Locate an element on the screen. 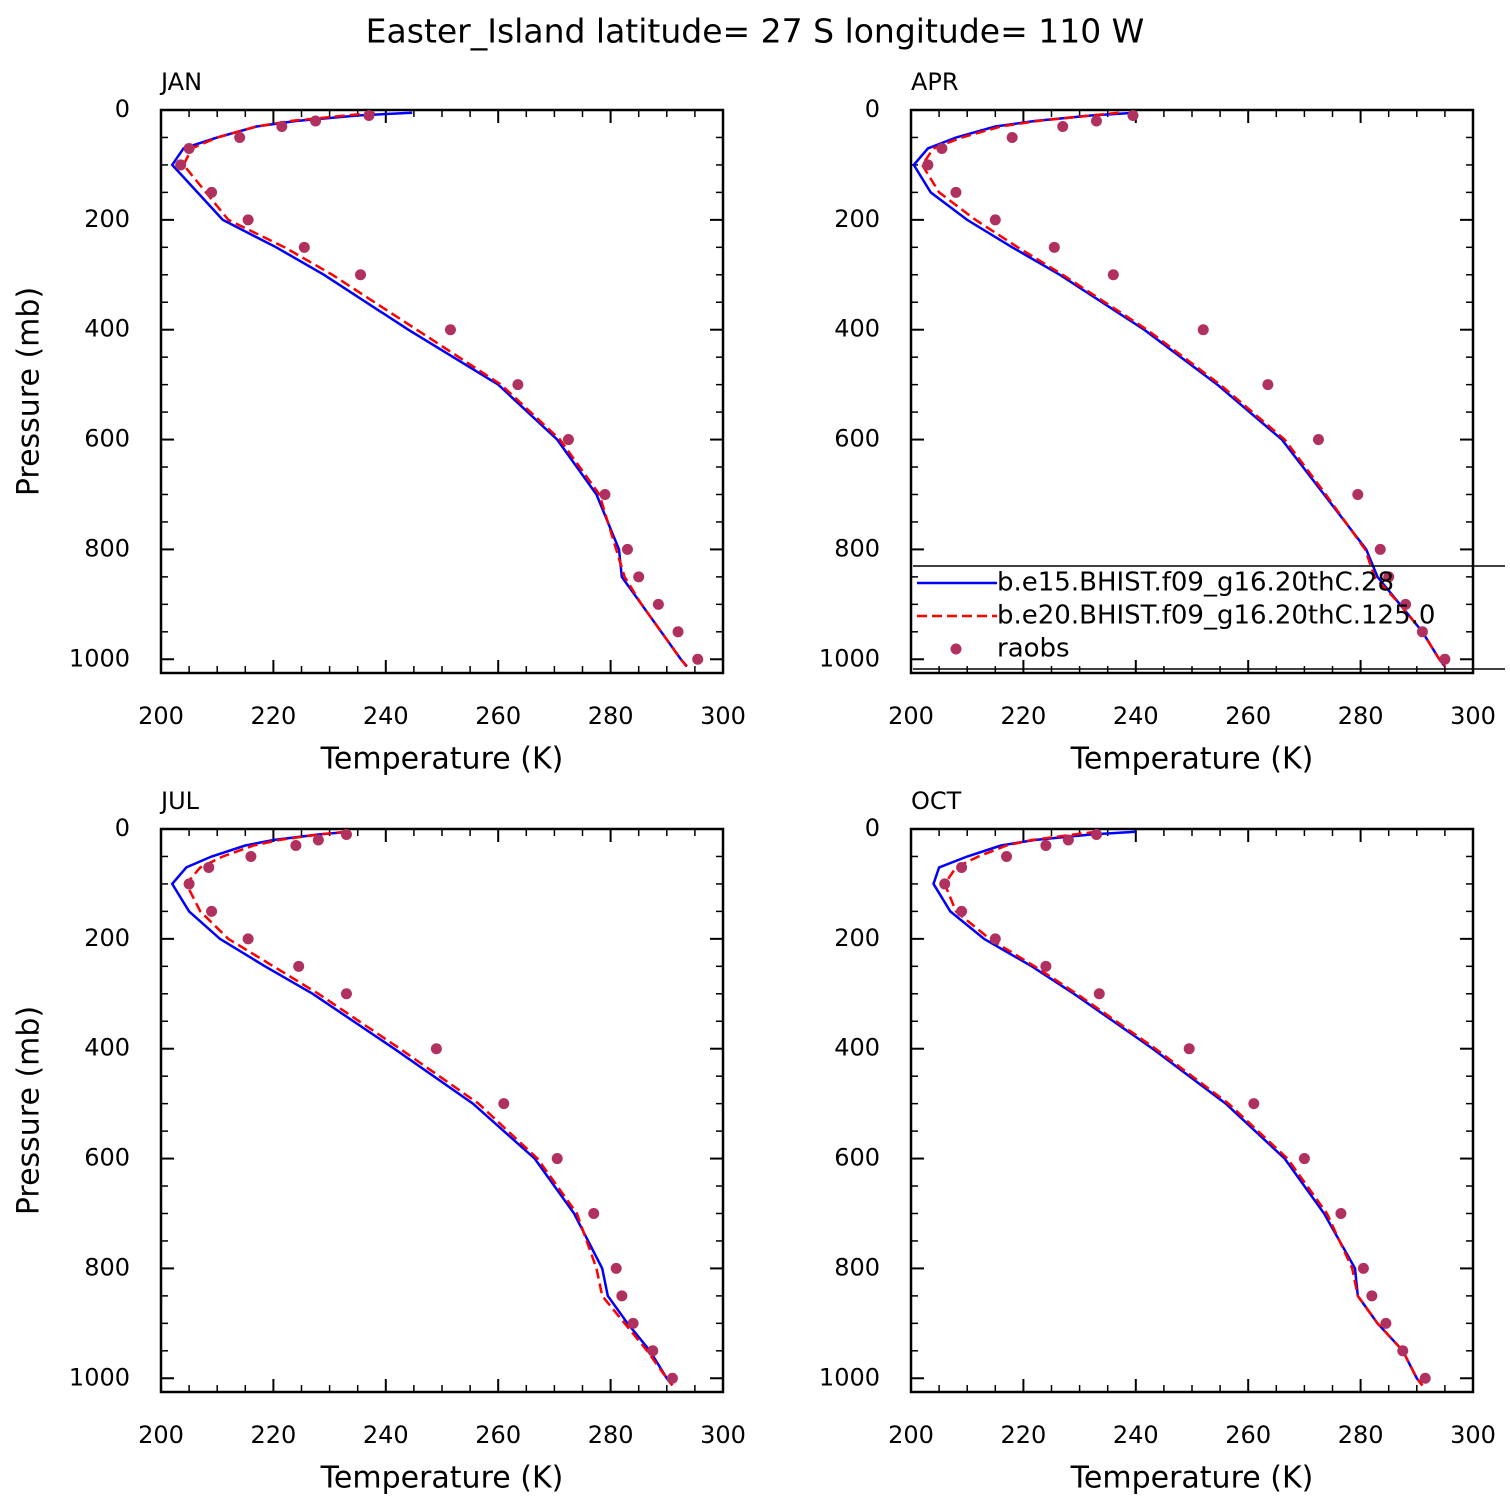 This screenshot has height=1510, width=1510. legend-label: raobs is located at coordinates (1033, 649).